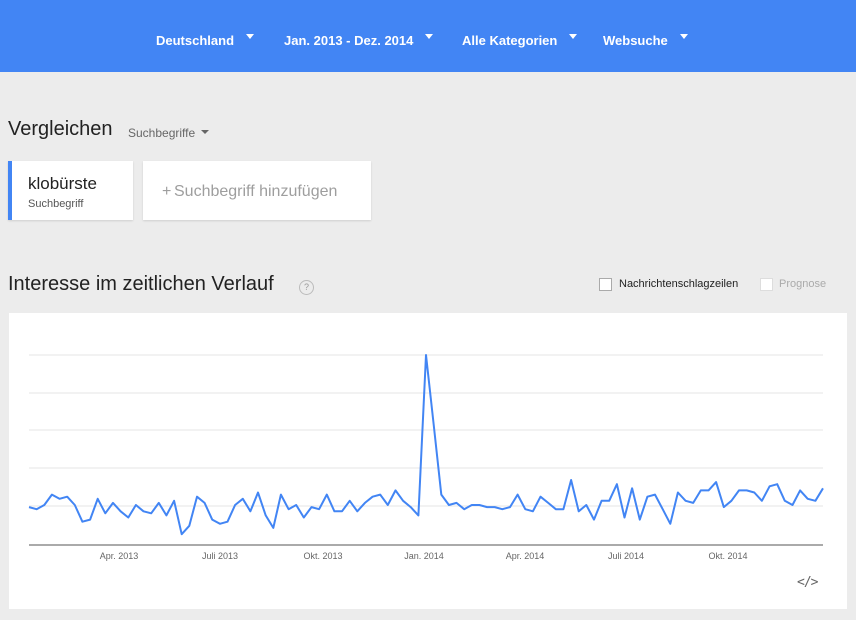 The height and width of the screenshot is (620, 856). What do you see at coordinates (510, 40) in the screenshot?
I see `category-label: Alle Kategorien` at bounding box center [510, 40].